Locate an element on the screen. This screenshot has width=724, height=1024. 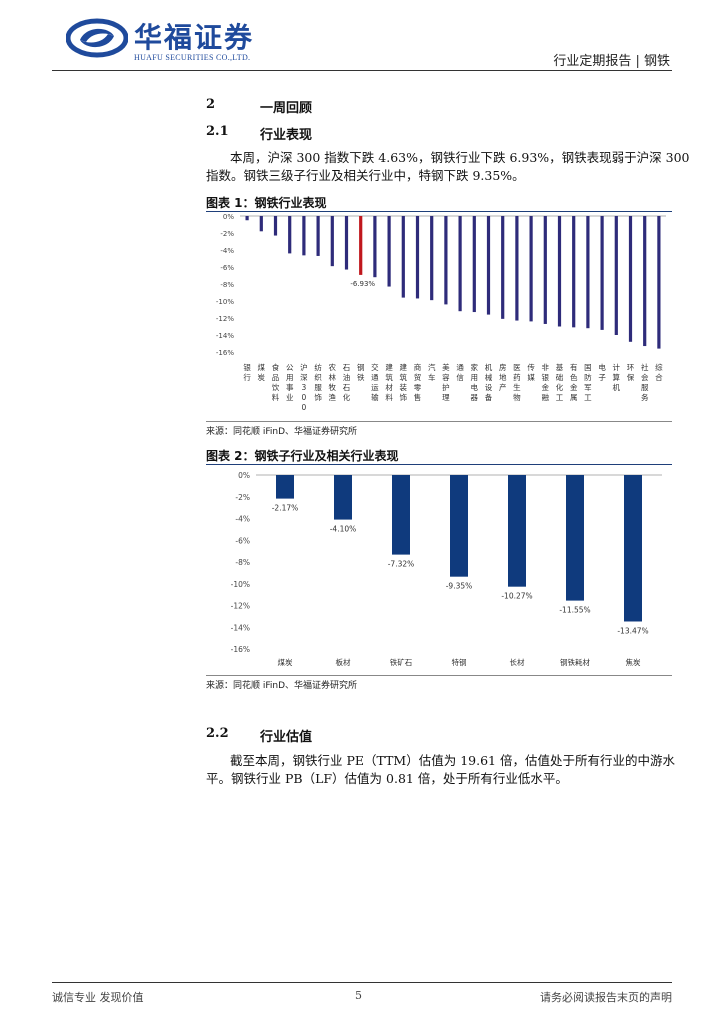
x-tick-label-char: 房 is located at coordinates (503, 367).